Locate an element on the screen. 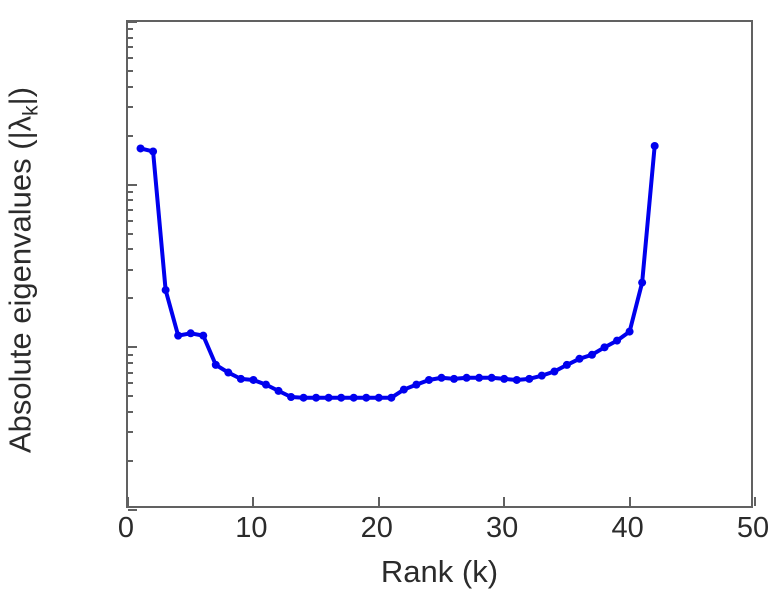  lambda-symbol: λ is located at coordinates (20, 123).